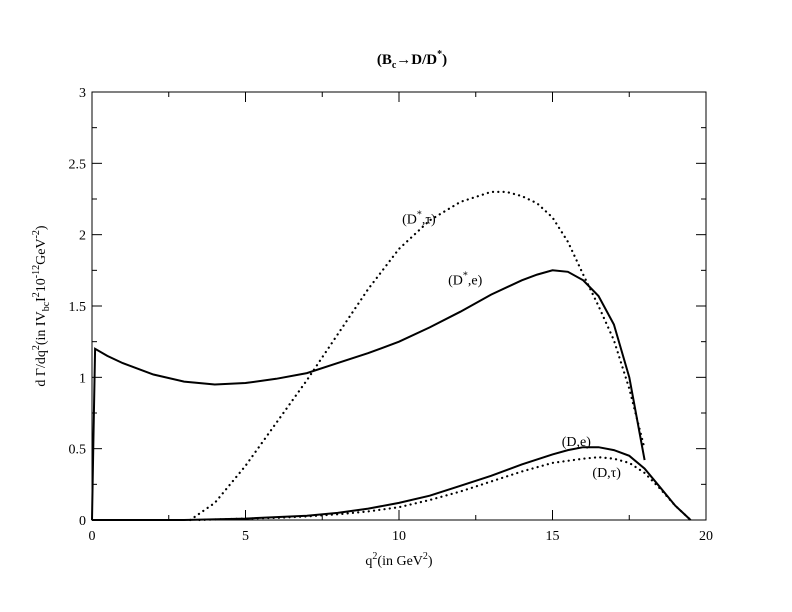 This screenshot has width=792, height=612. Describe the element at coordinates (419, 218) in the screenshot. I see `annotation-dstar-tau: (D*,τ)` at that location.